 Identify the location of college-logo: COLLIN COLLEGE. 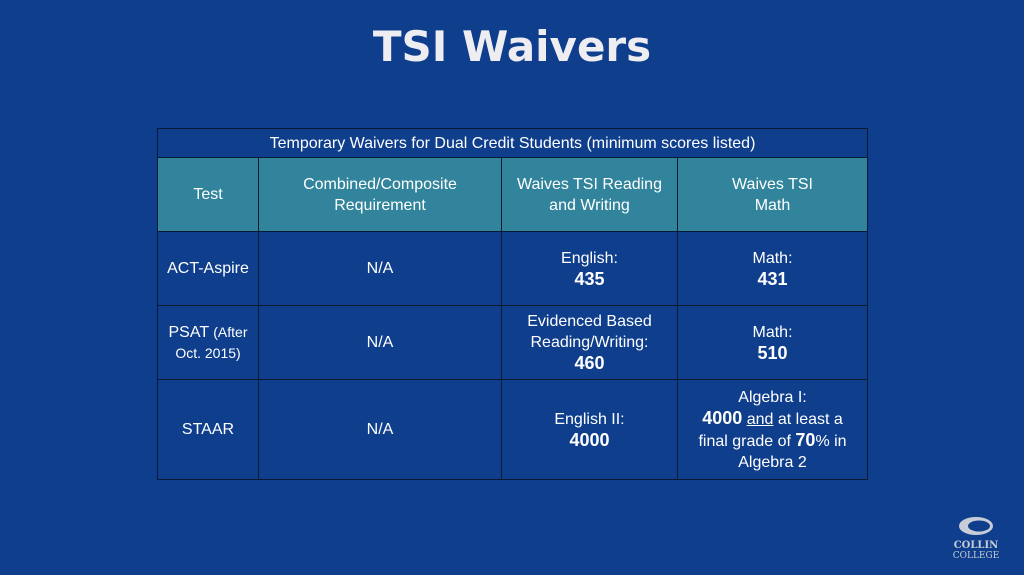
(976, 538).